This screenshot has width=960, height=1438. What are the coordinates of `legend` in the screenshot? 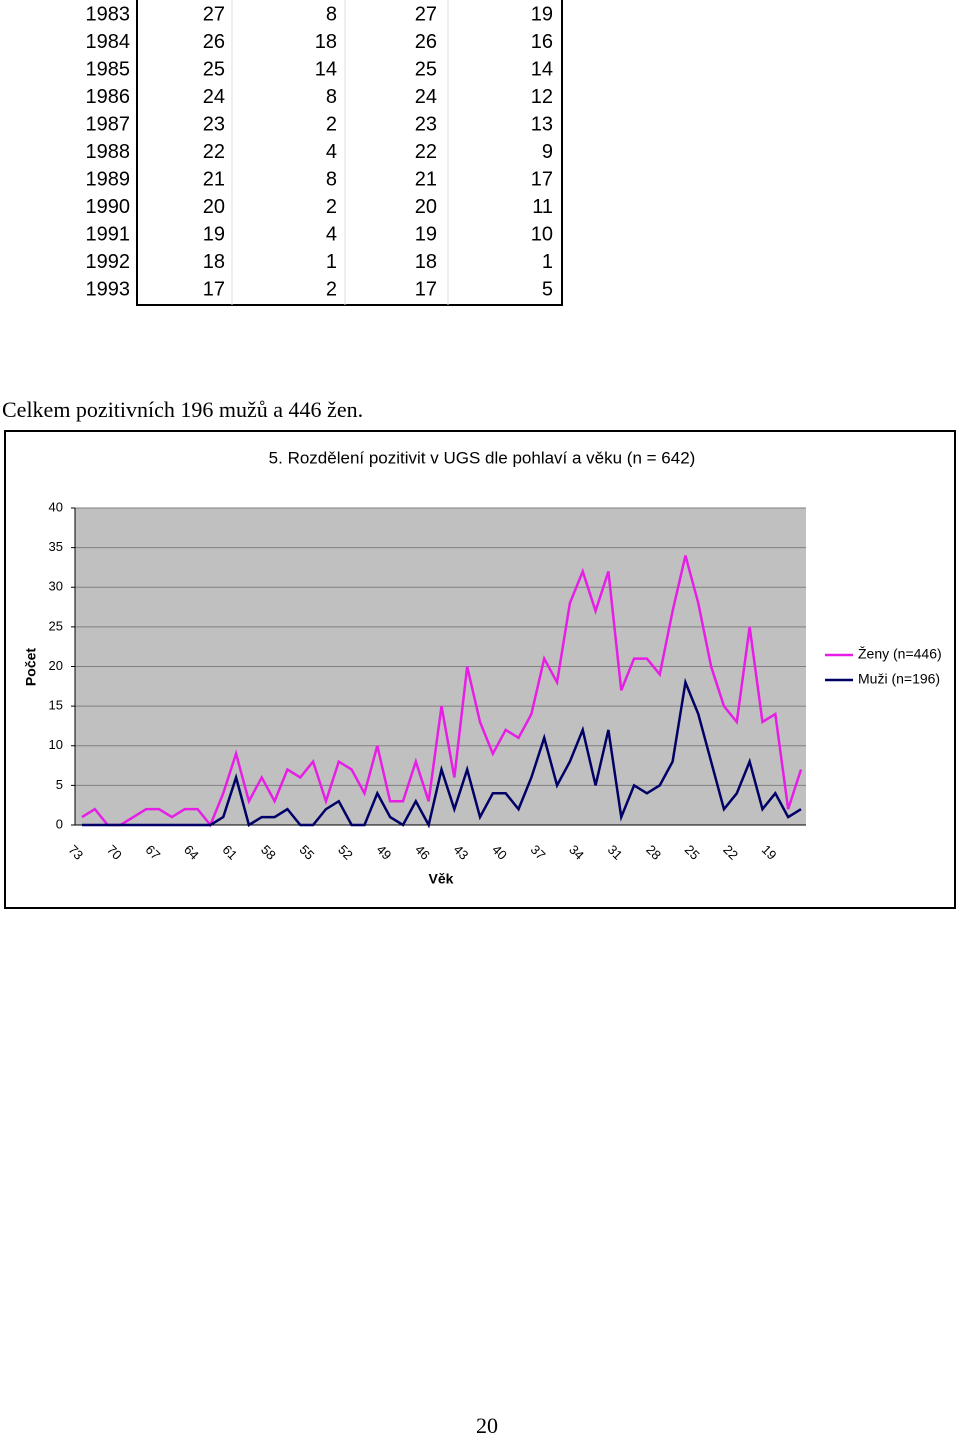 It's located at (885, 666).